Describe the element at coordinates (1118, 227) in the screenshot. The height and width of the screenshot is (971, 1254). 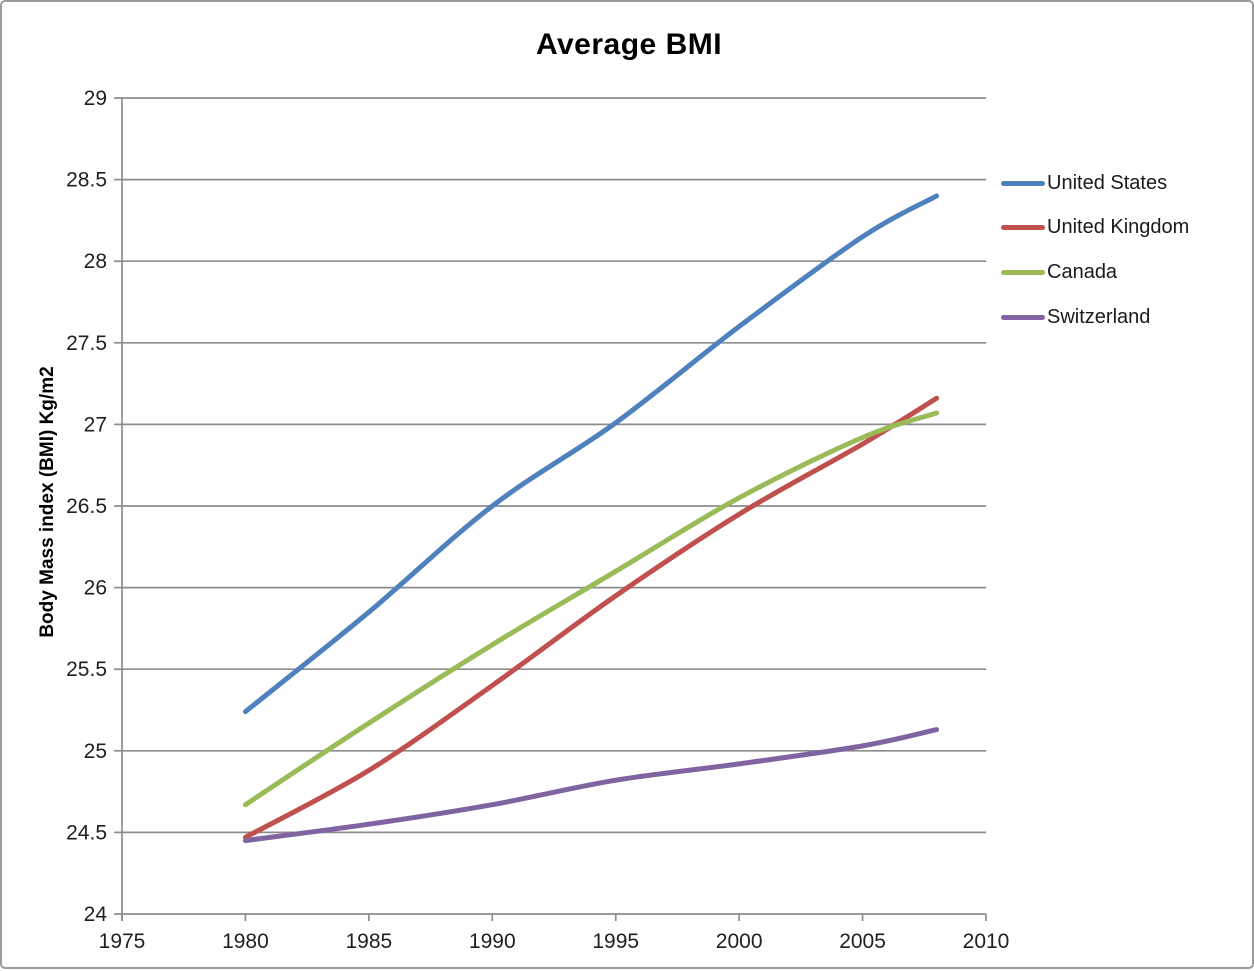
I see `legend-label: United Kingdom` at that location.